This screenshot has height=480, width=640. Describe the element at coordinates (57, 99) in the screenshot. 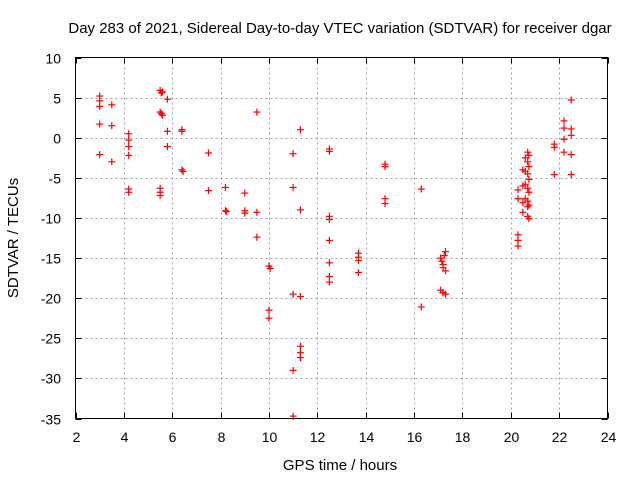

I see `y-tick-label: 5` at that location.